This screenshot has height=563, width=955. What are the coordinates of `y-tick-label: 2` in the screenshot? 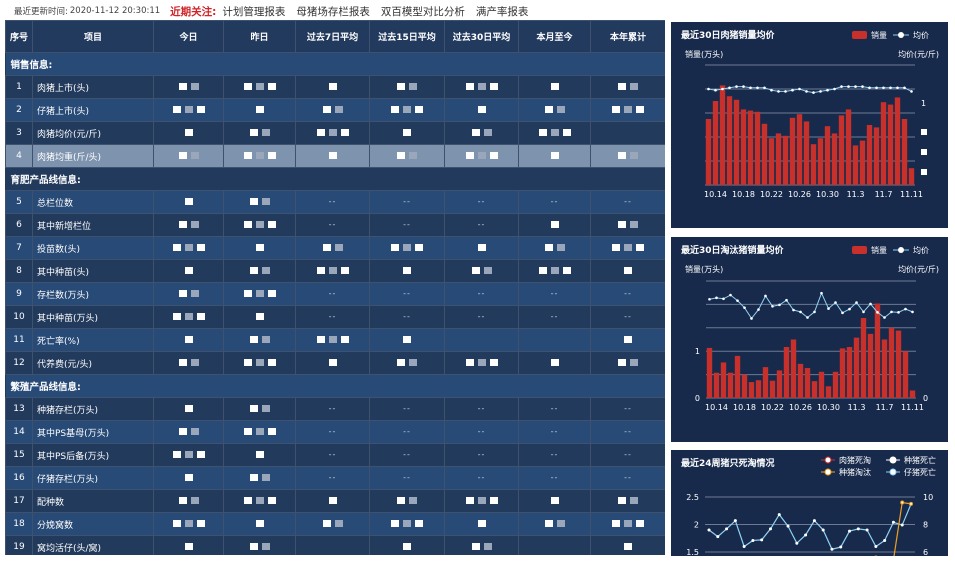 It's located at (696, 525).